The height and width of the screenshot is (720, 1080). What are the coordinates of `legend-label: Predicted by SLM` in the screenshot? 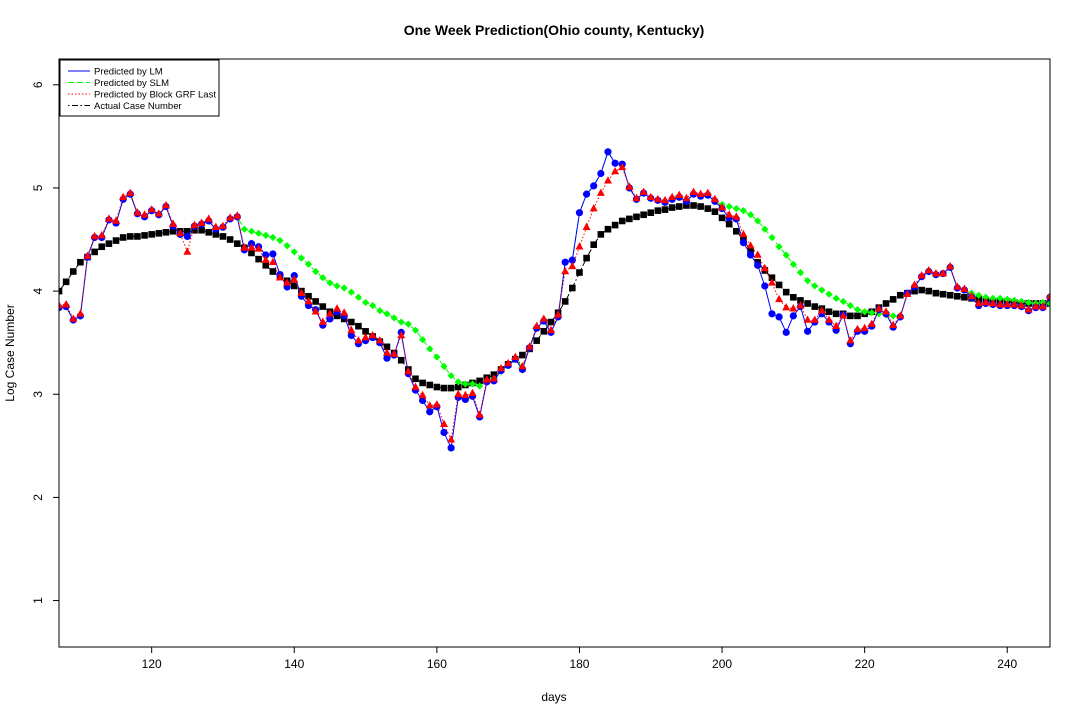 It's located at (131, 83).